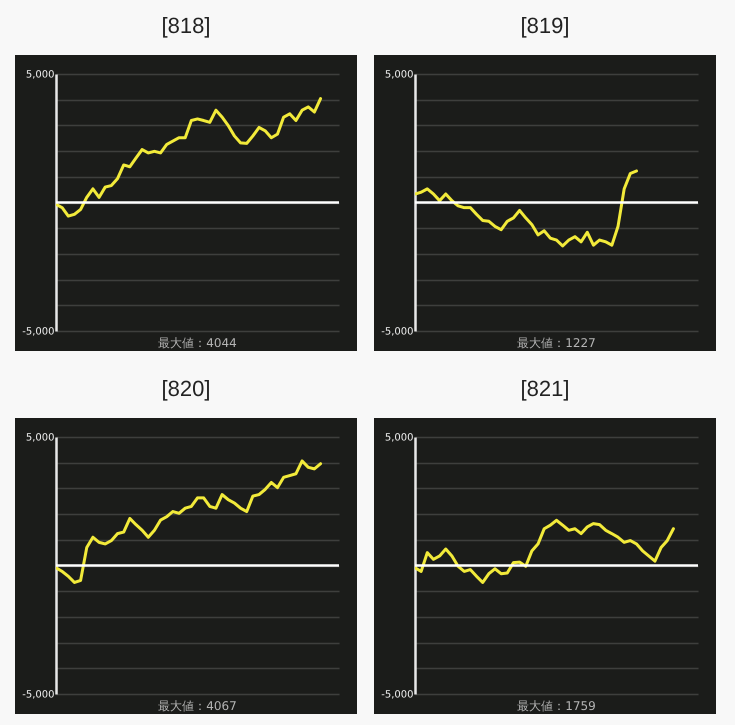 The height and width of the screenshot is (725, 735). What do you see at coordinates (197, 343) in the screenshot?
I see `text: 最大値：4044` at bounding box center [197, 343].